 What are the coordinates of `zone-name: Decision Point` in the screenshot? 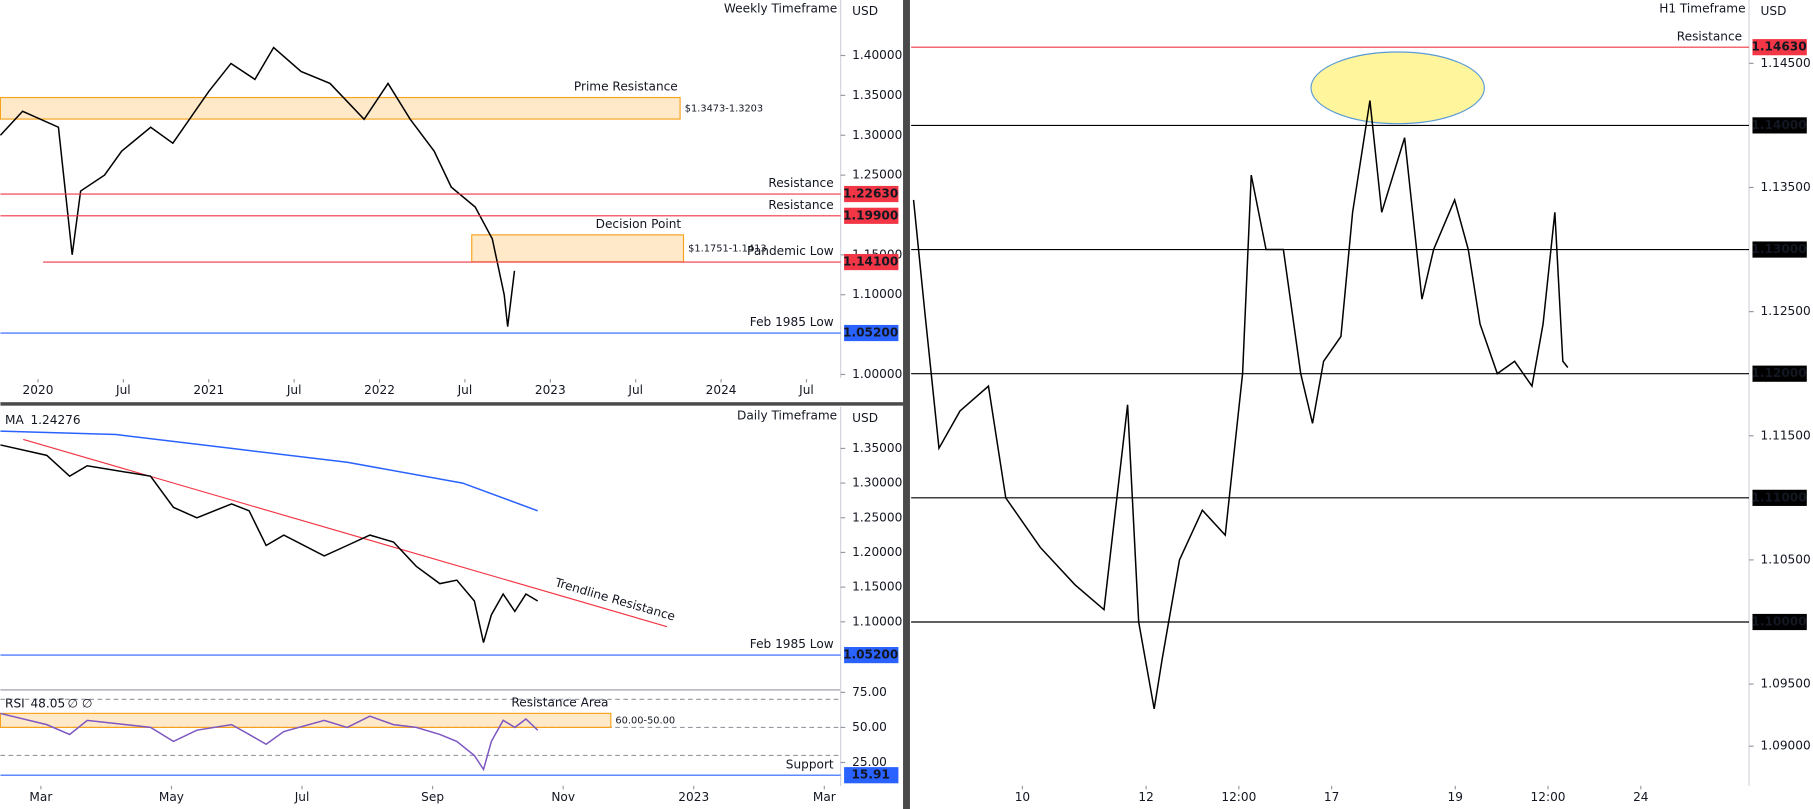 It's located at (639, 224).